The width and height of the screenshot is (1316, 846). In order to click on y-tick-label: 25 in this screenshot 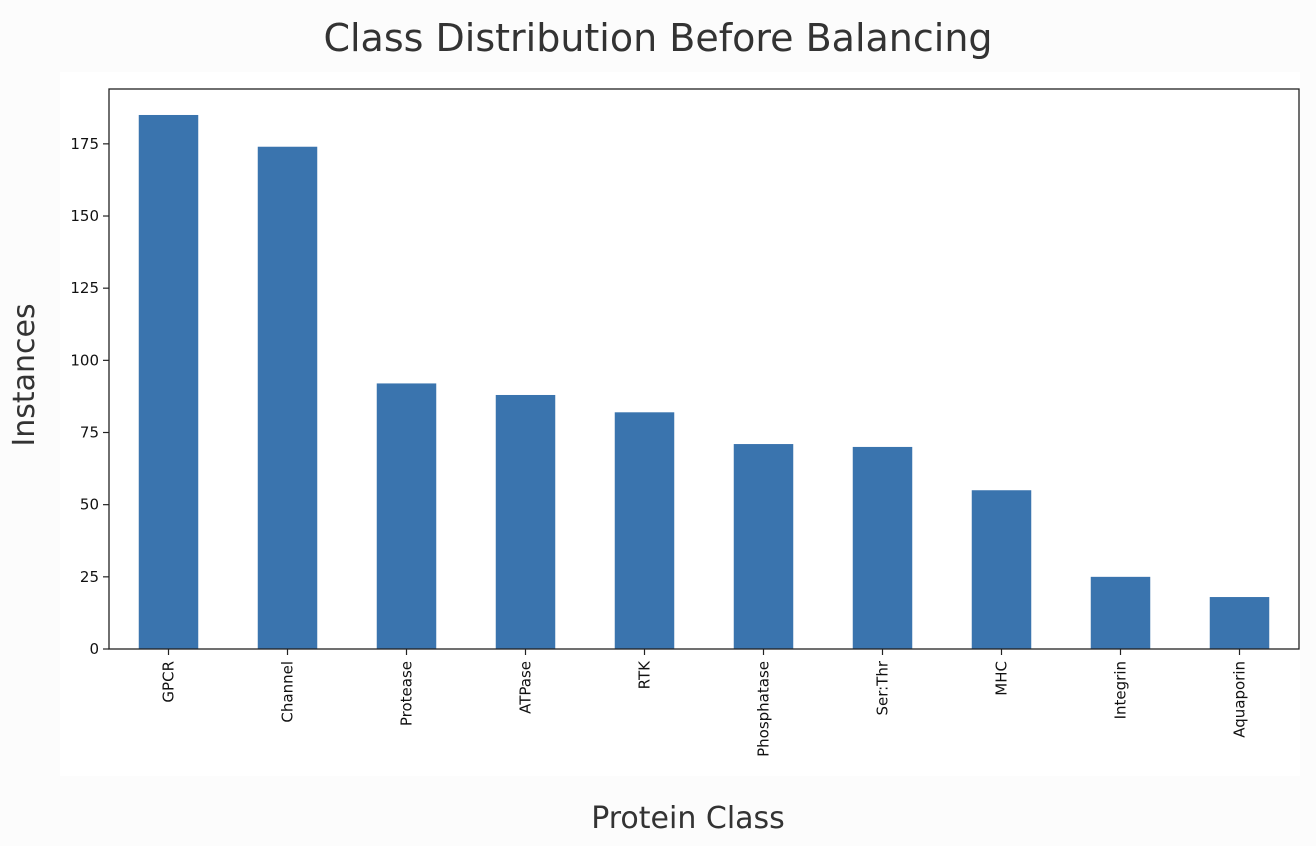, I will do `click(89, 577)`.